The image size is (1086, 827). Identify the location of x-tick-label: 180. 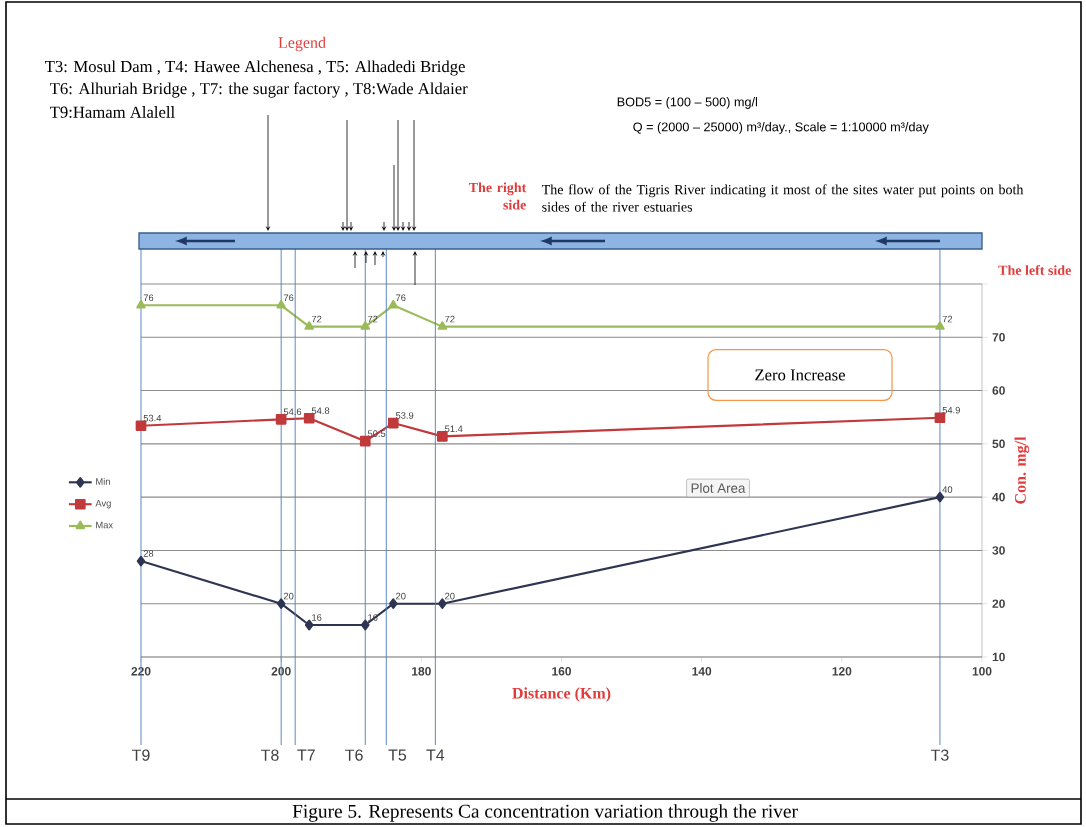
(421, 671).